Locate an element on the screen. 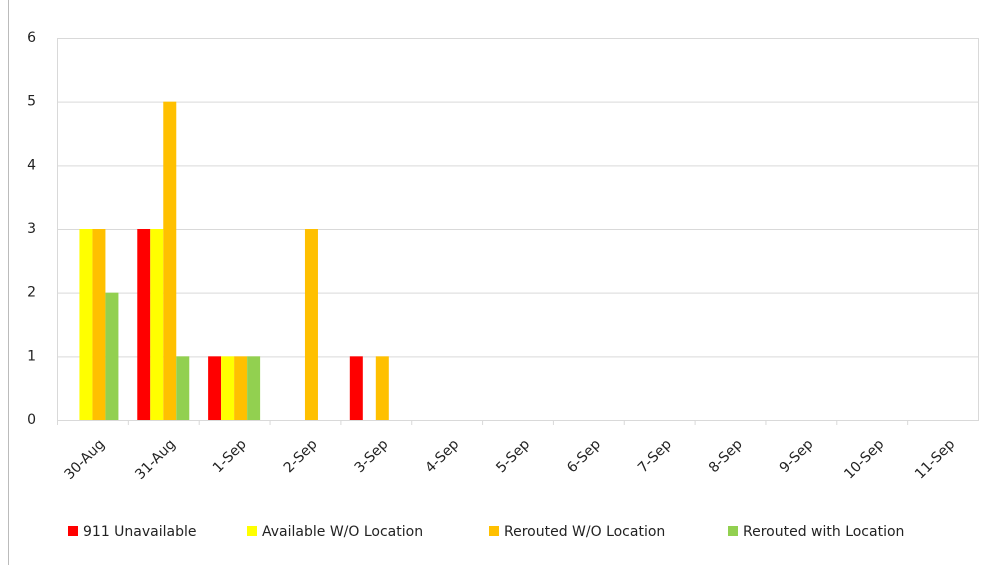 This screenshot has width=994, height=565. legend-label: Available W/O Location is located at coordinates (342, 532).